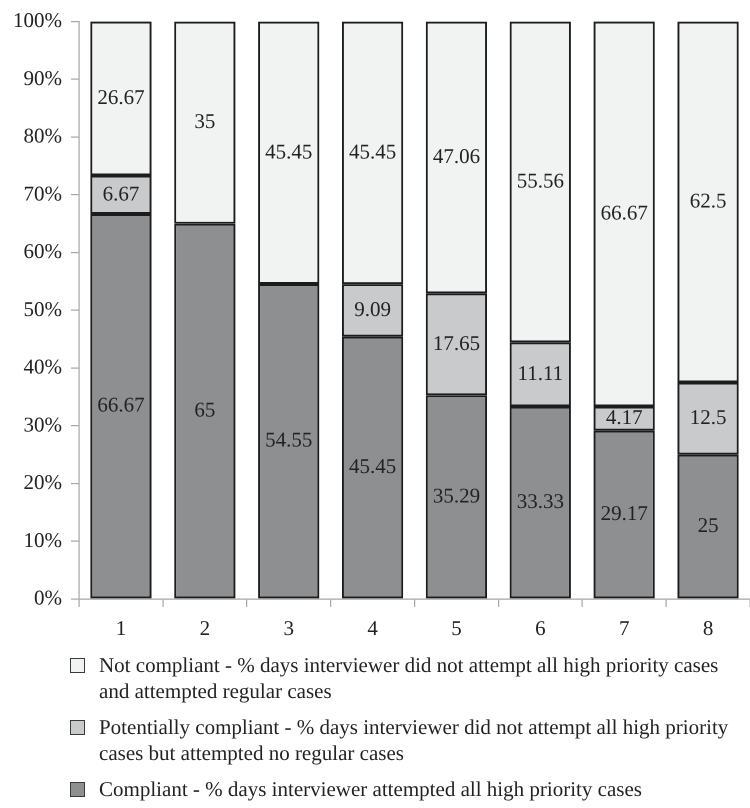 The image size is (750, 808). Describe the element at coordinates (456, 156) in the screenshot. I see `data-label: 47.06` at that location.